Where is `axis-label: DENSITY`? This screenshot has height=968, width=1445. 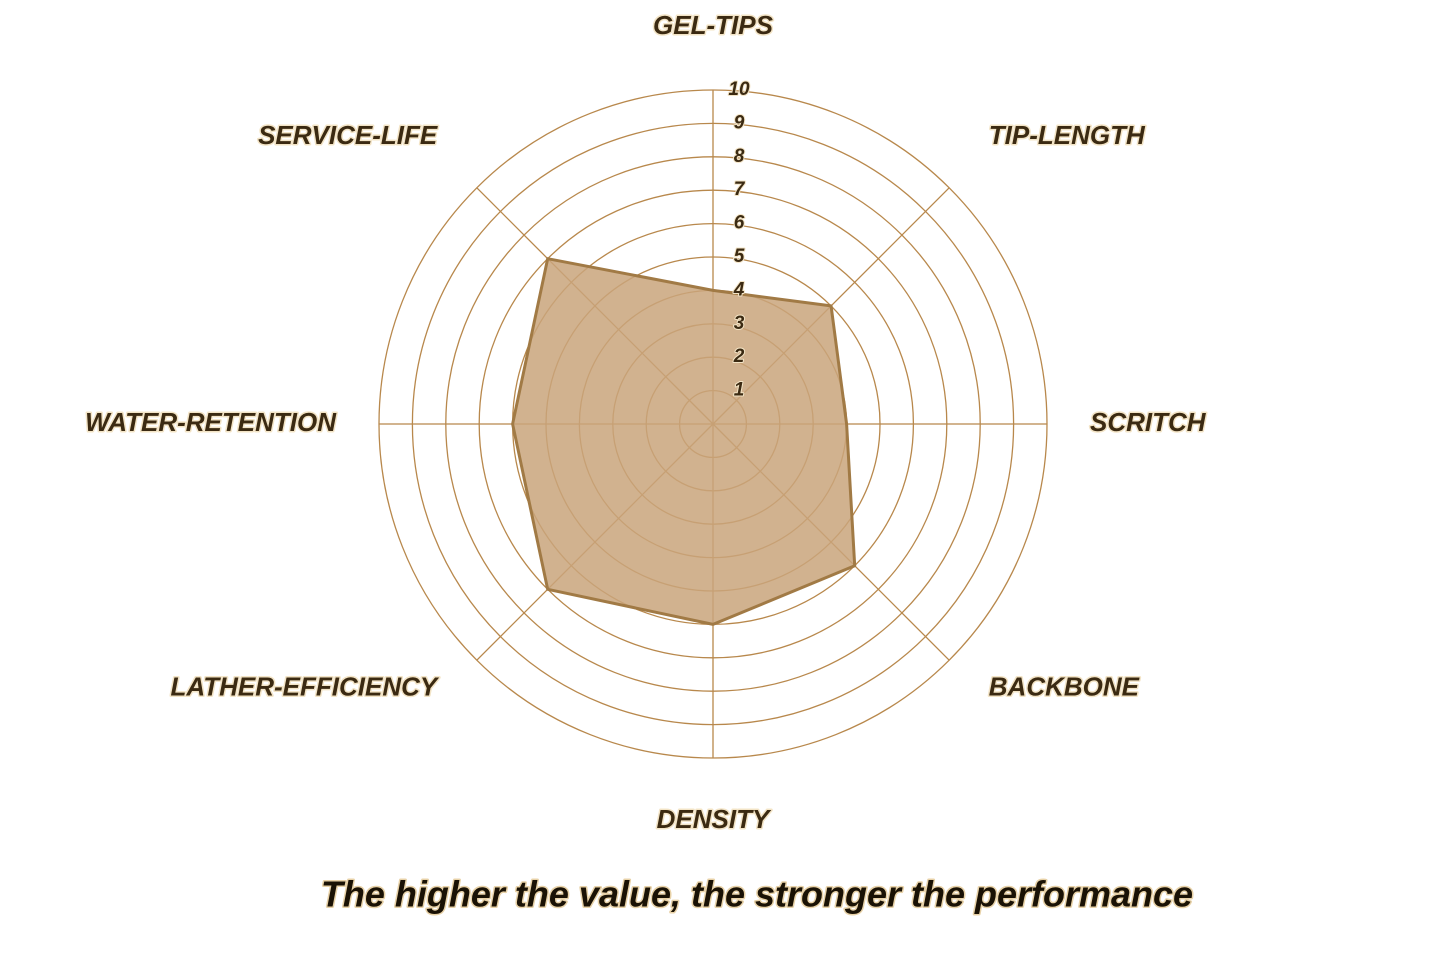 axis-label: DENSITY is located at coordinates (714, 819).